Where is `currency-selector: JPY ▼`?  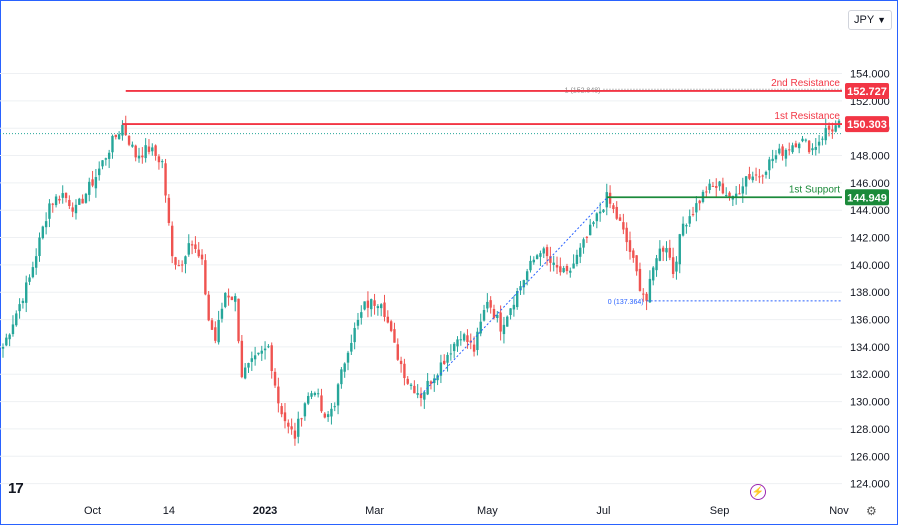 currency-selector: JPY ▼ is located at coordinates (870, 20).